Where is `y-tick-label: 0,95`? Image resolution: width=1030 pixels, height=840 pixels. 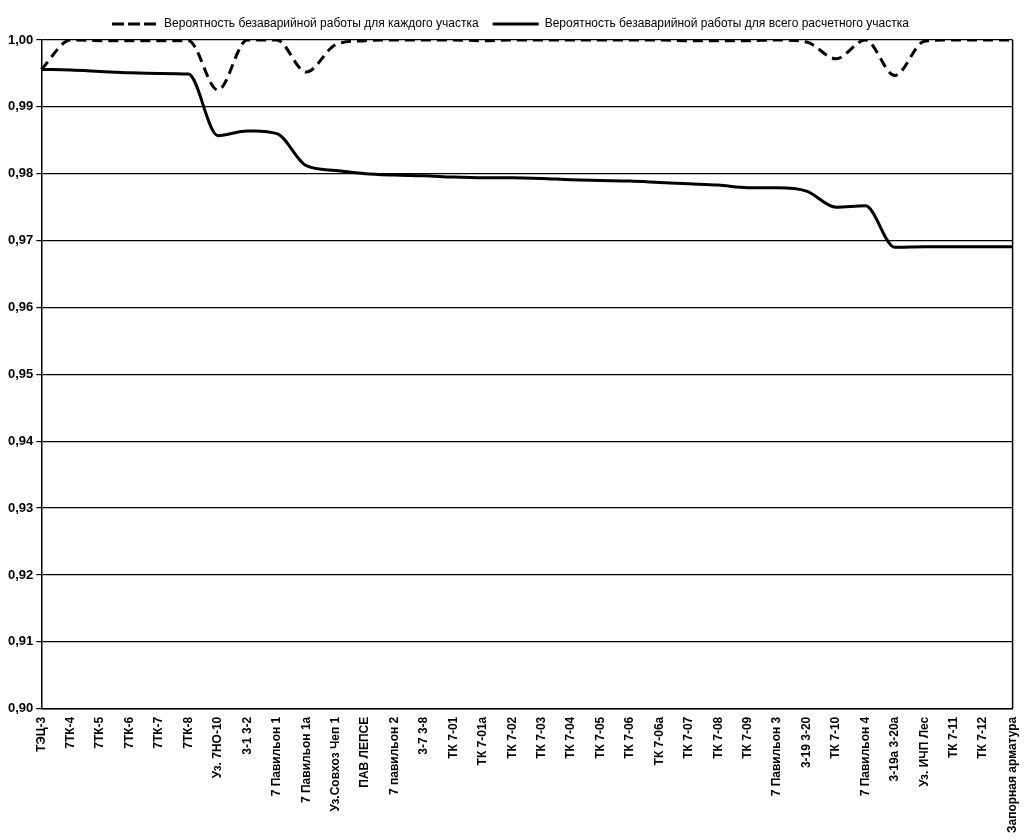 y-tick-label: 0,95 is located at coordinates (20, 373).